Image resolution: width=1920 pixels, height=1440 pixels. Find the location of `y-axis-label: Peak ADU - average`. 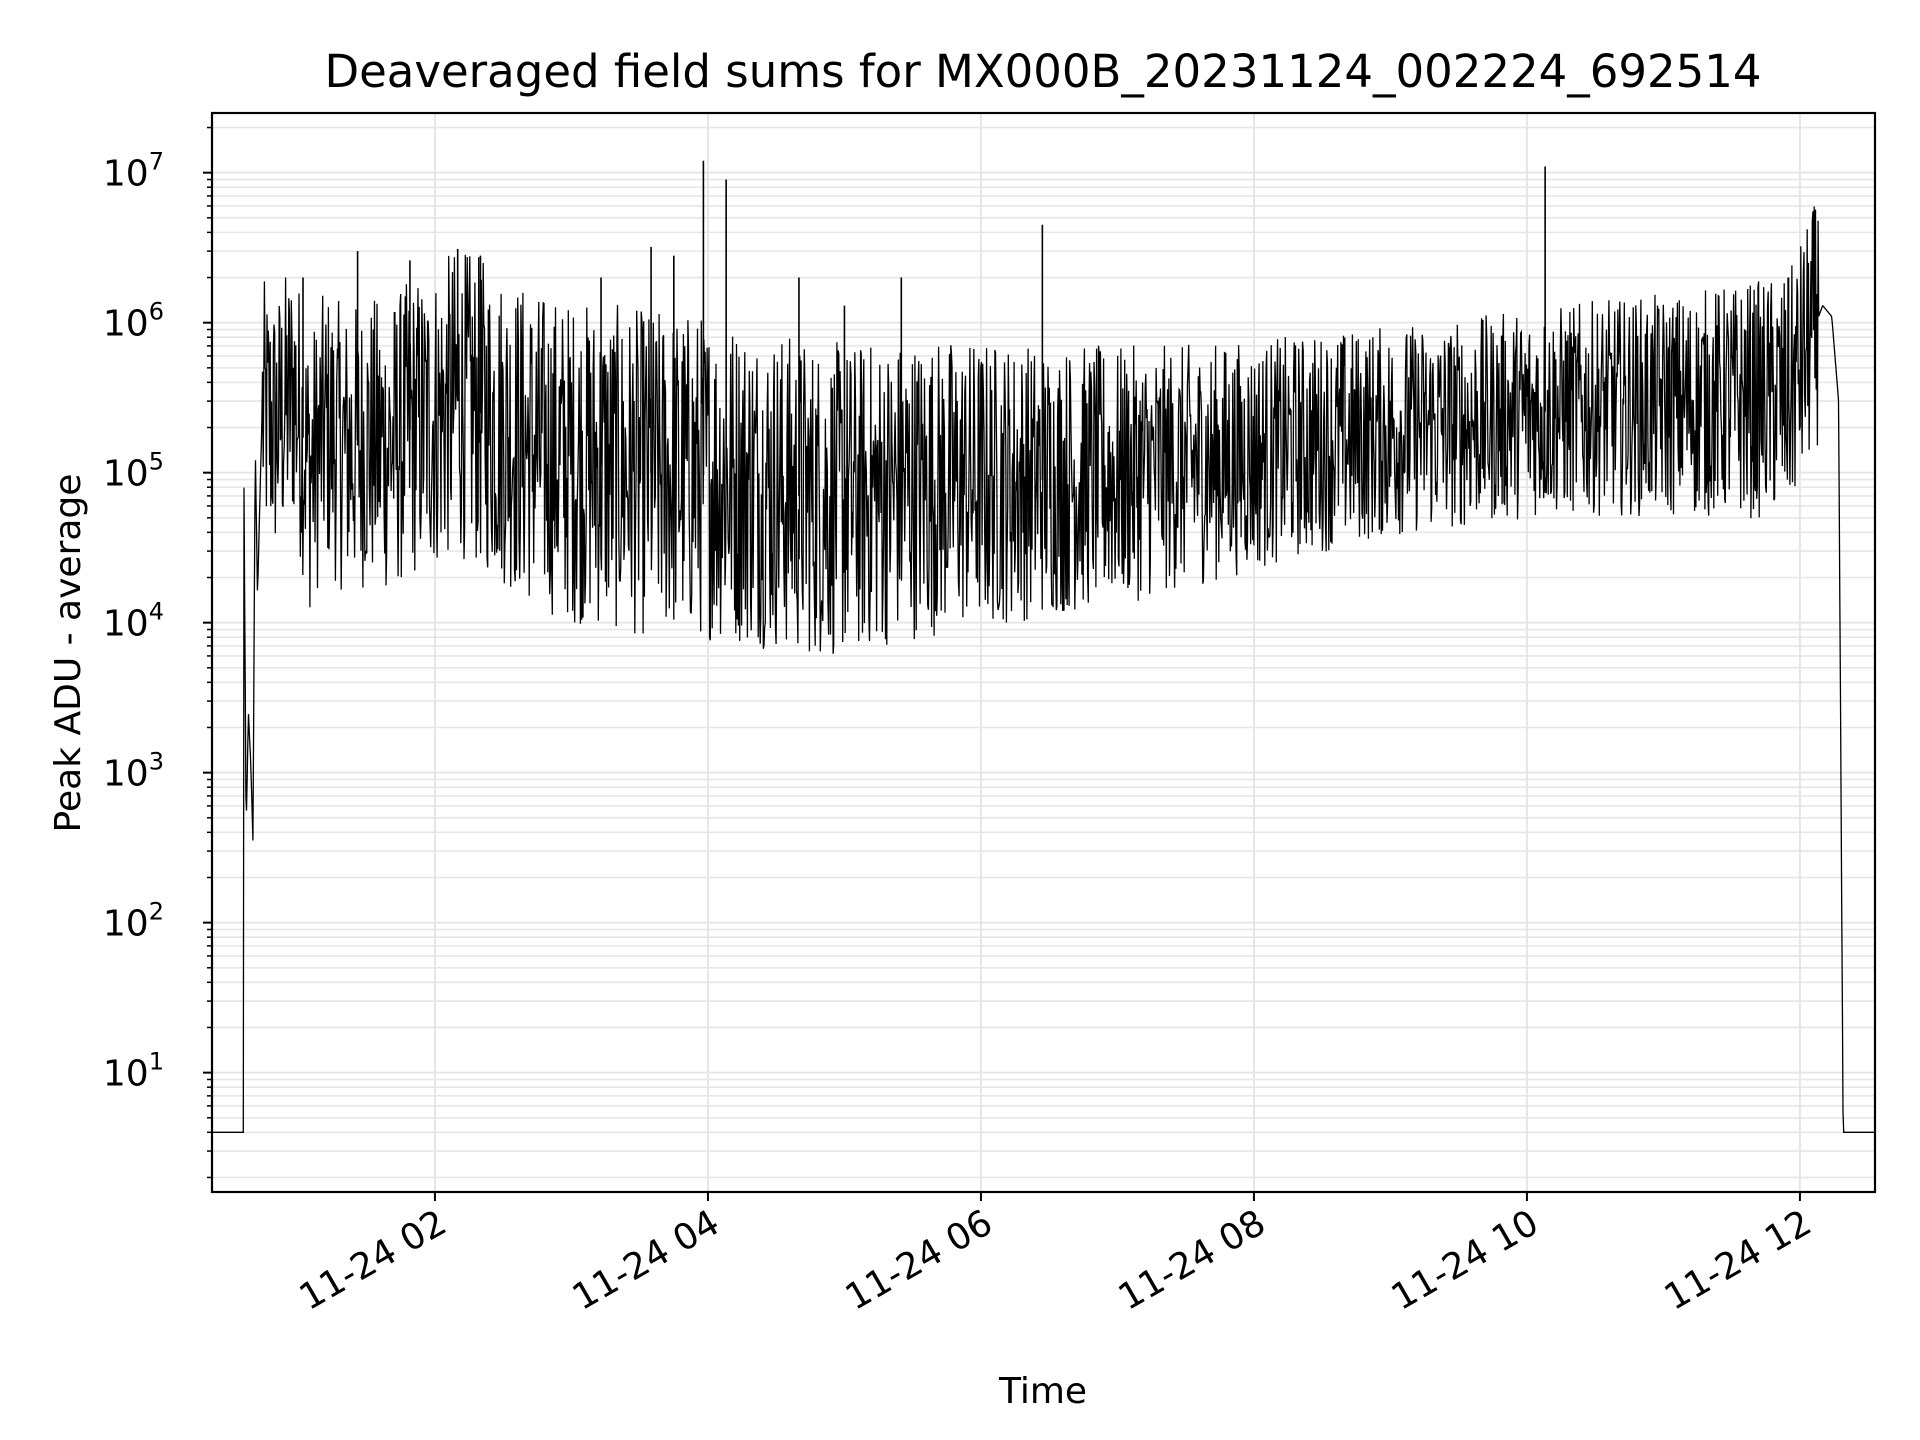

y-axis-label: Peak ADU - average is located at coordinates (68, 653).